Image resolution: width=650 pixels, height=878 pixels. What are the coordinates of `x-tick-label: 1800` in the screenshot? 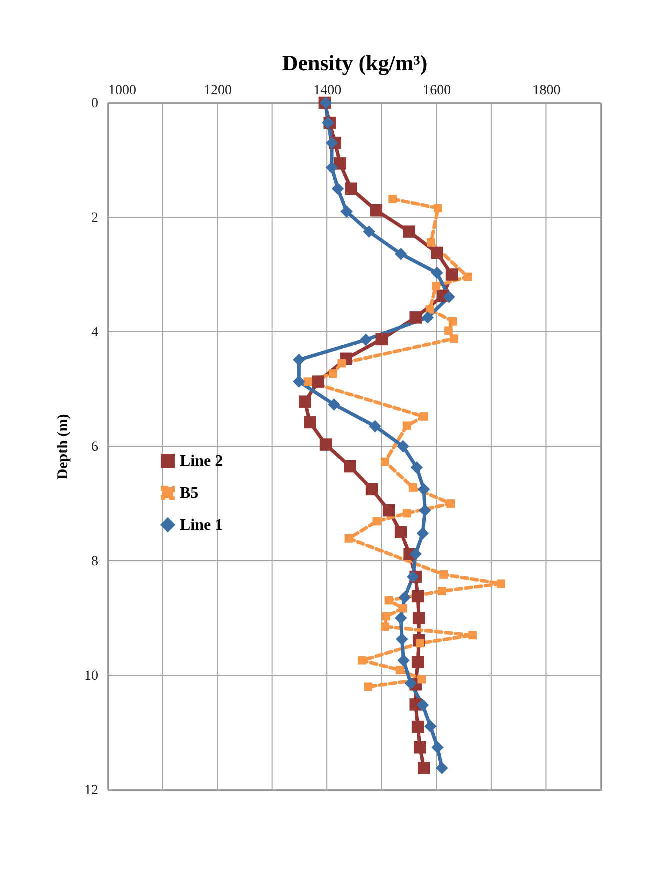 It's located at (546, 91).